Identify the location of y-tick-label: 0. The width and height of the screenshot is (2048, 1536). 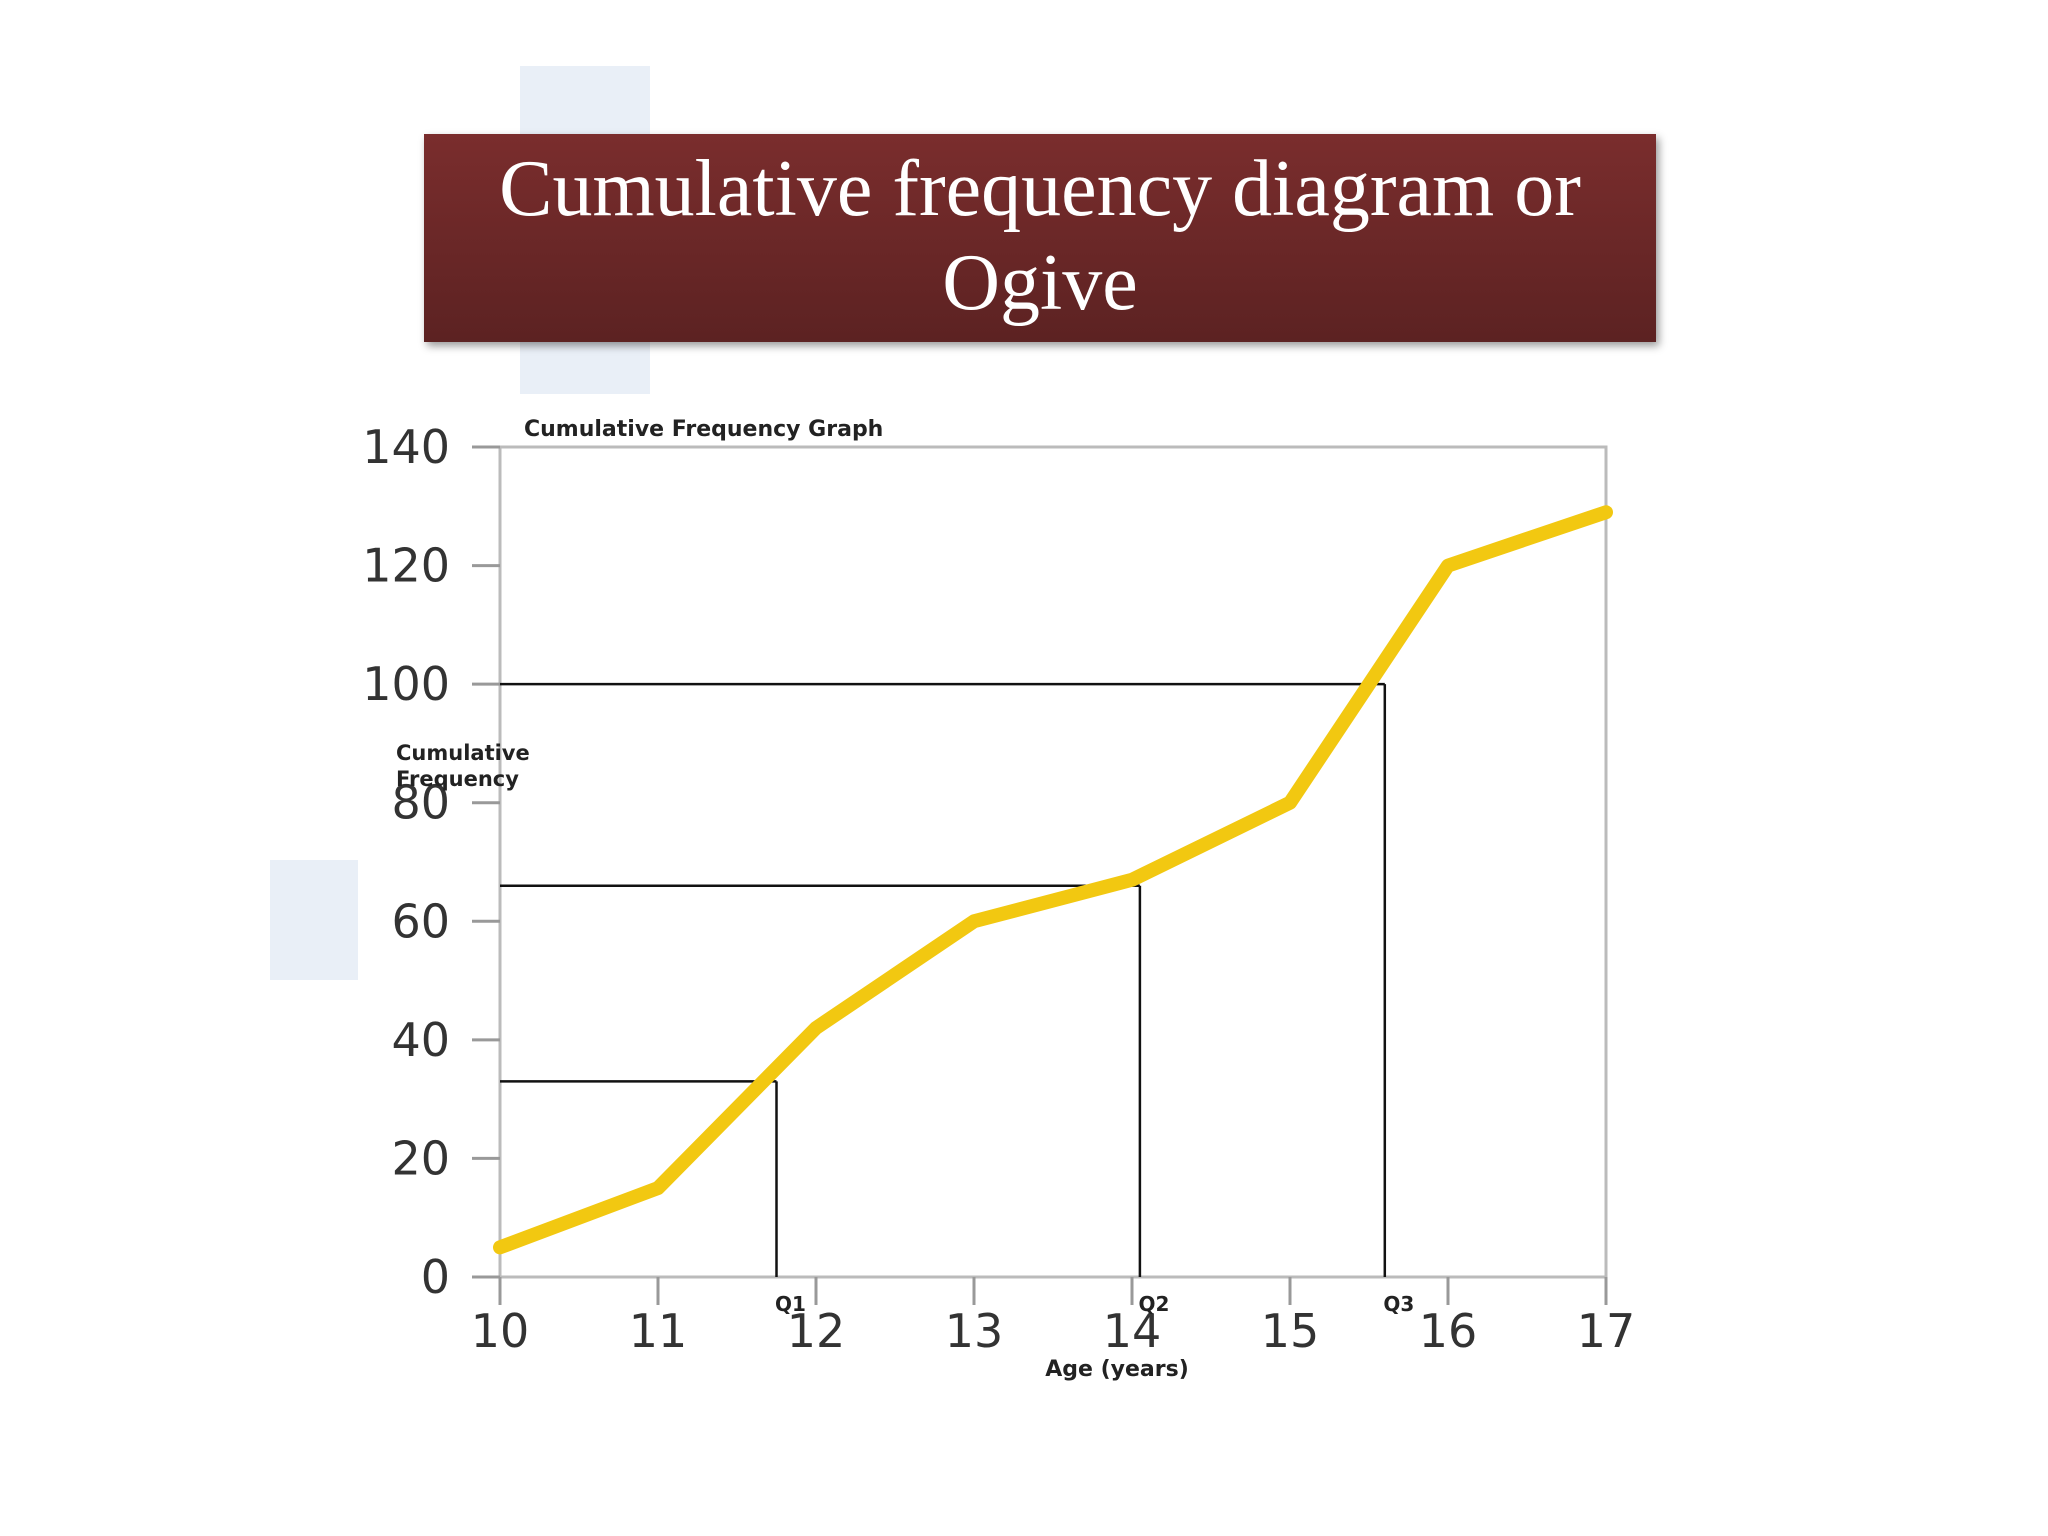
(435, 1277).